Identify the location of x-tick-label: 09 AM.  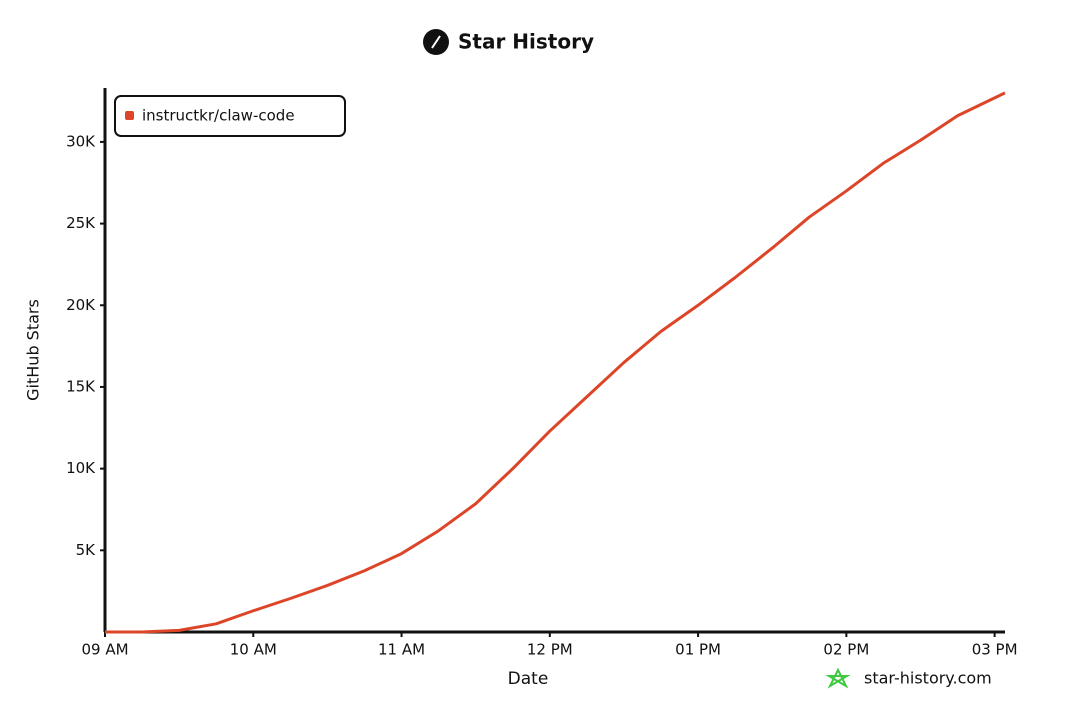
(104, 650).